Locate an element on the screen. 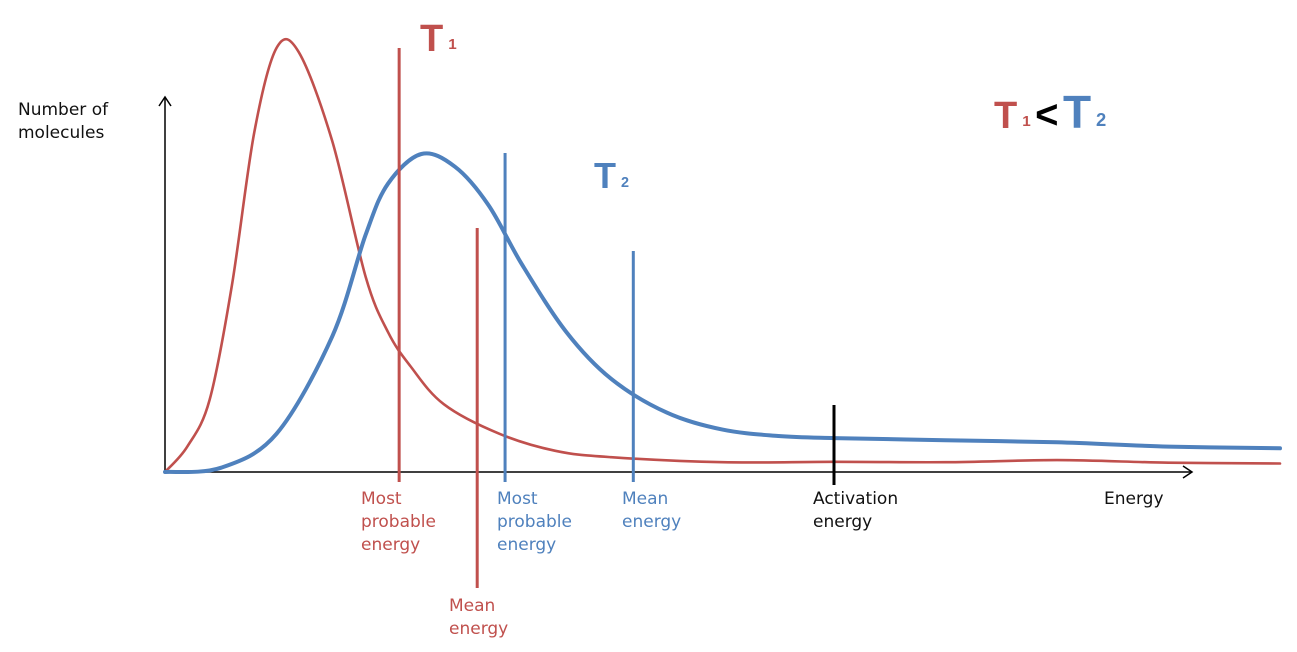 This screenshot has height=652, width=1297. x-axis-label: Energy is located at coordinates (1134, 499).